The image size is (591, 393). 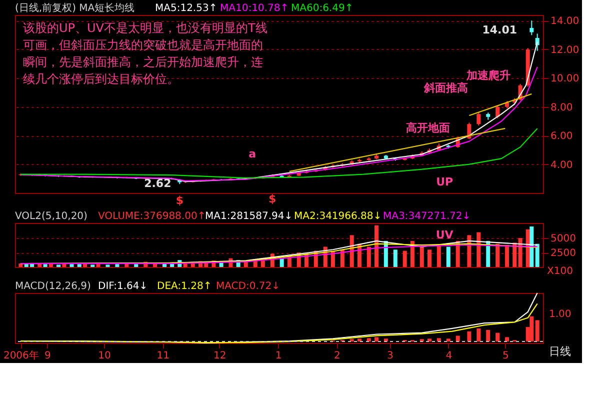 What do you see at coordinates (445, 235) in the screenshot?
I see `annotation: UV` at bounding box center [445, 235].